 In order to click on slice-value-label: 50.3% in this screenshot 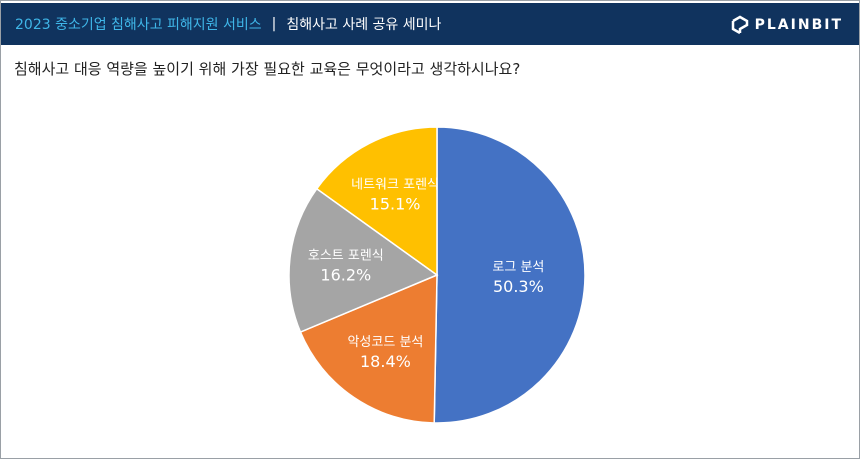, I will do `click(518, 286)`.